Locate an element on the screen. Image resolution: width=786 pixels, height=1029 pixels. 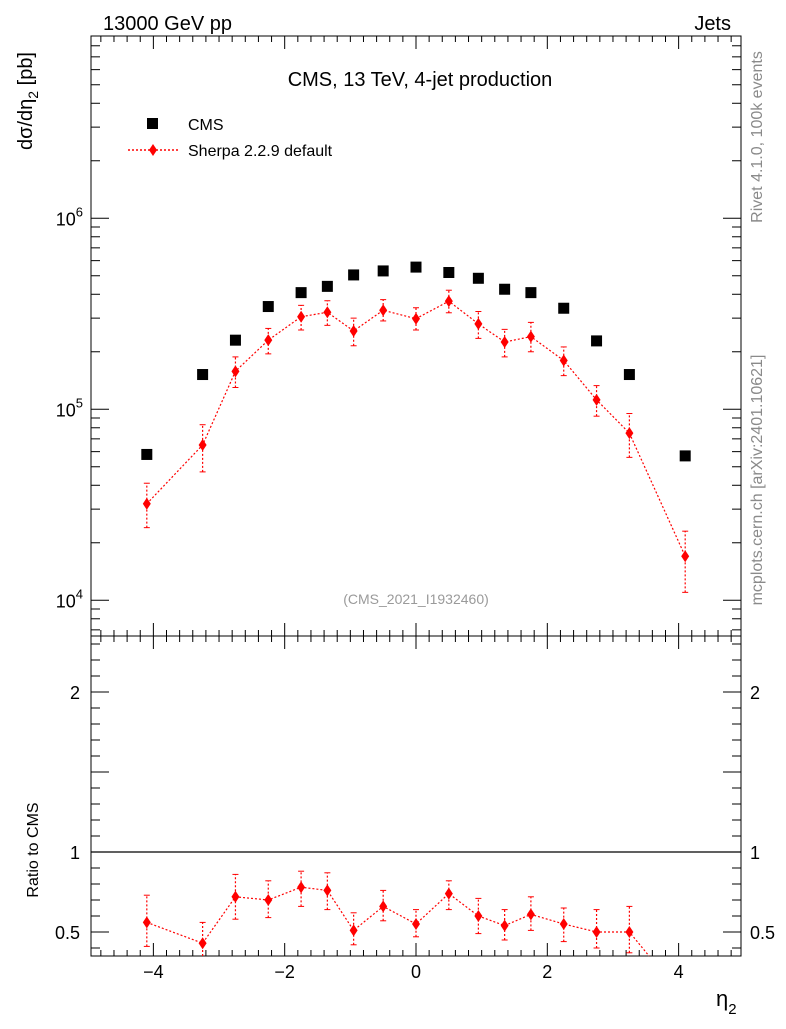
ratio-tick-label-left: 1 is located at coordinates (75, 853).